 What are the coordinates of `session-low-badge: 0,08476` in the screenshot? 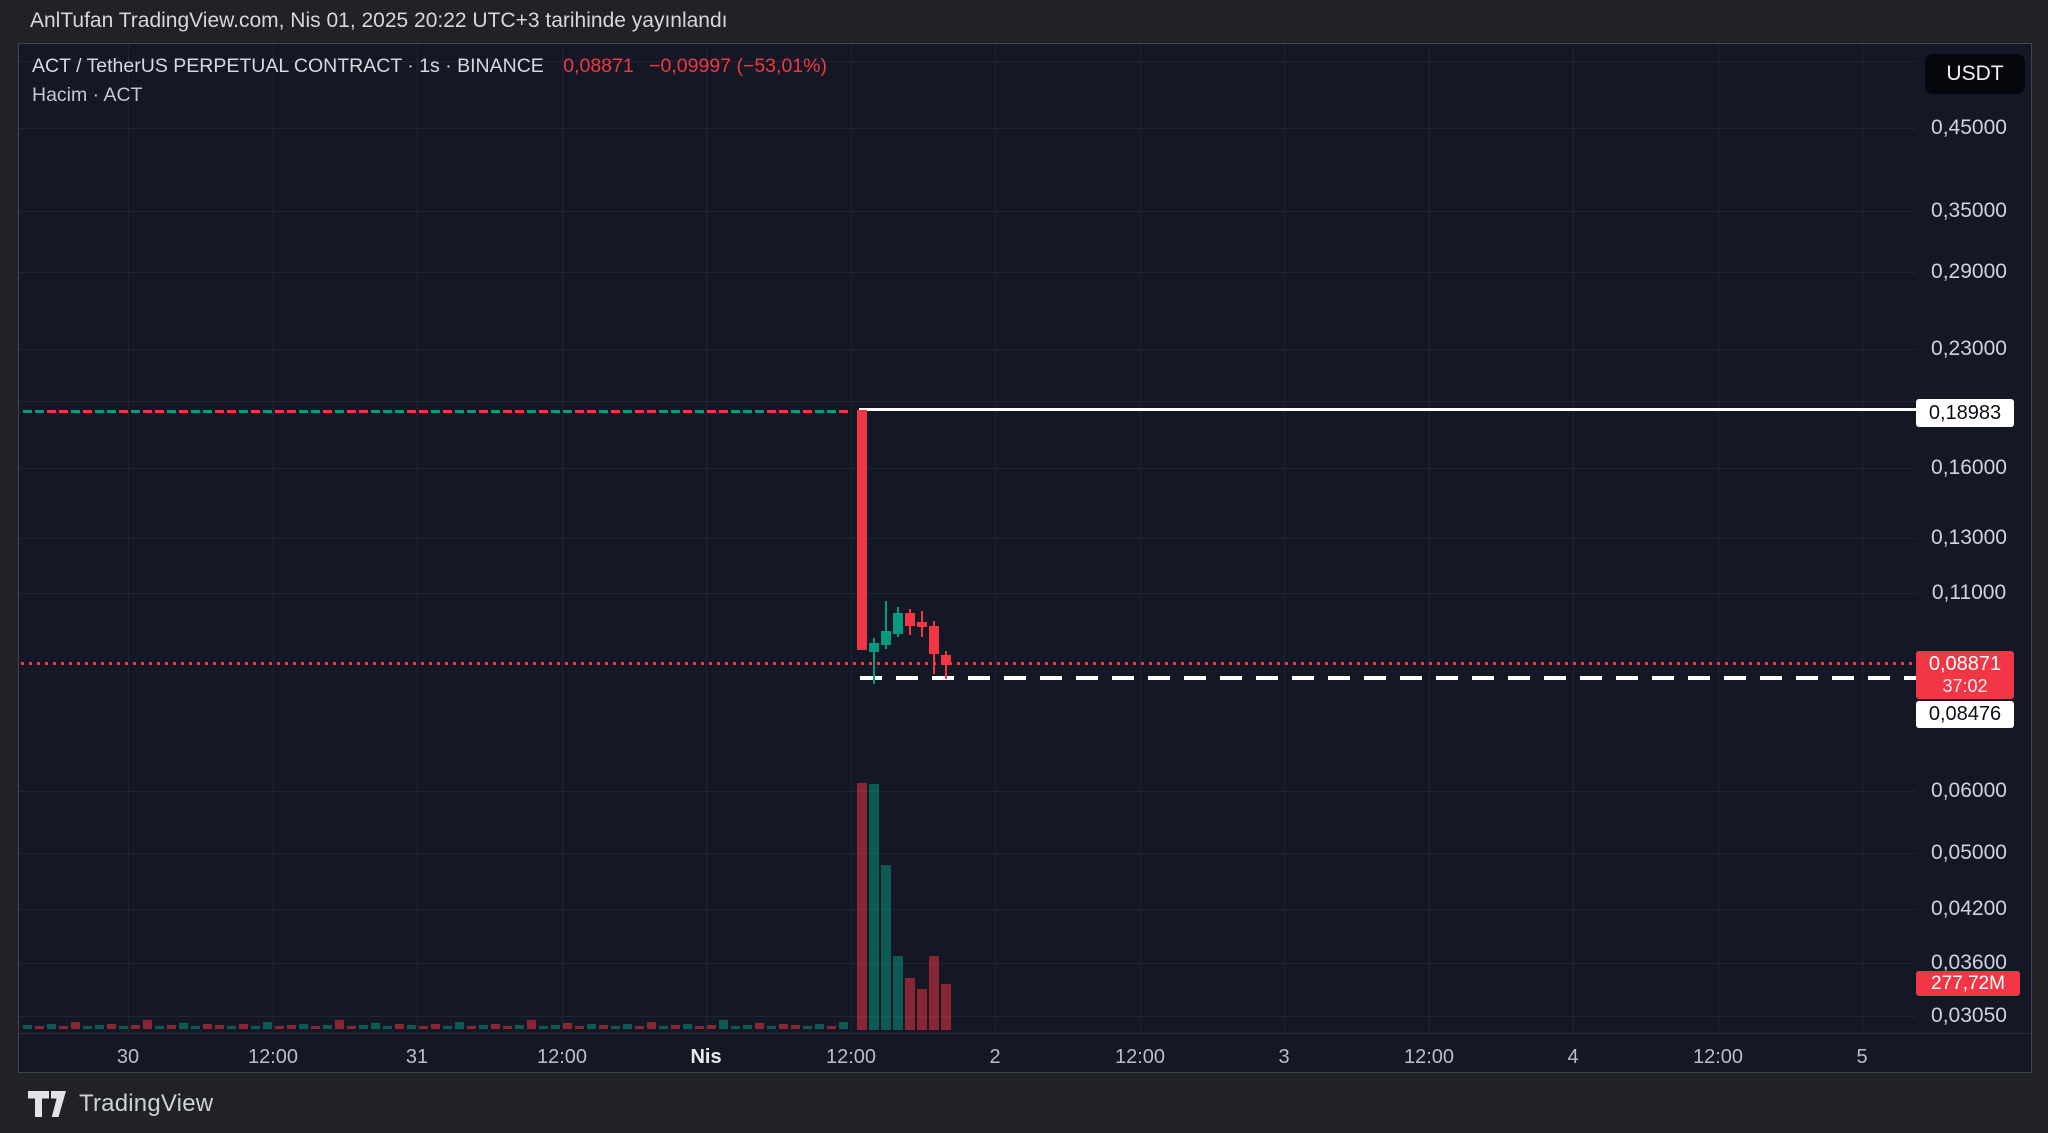 It's located at (1965, 714).